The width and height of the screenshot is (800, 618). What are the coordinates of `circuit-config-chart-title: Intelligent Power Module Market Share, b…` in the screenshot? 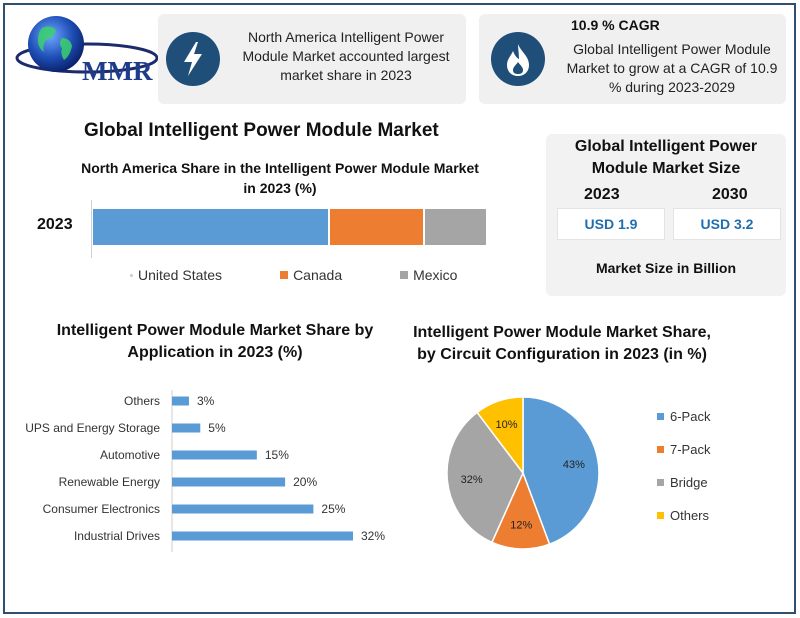 It's located at (562, 343).